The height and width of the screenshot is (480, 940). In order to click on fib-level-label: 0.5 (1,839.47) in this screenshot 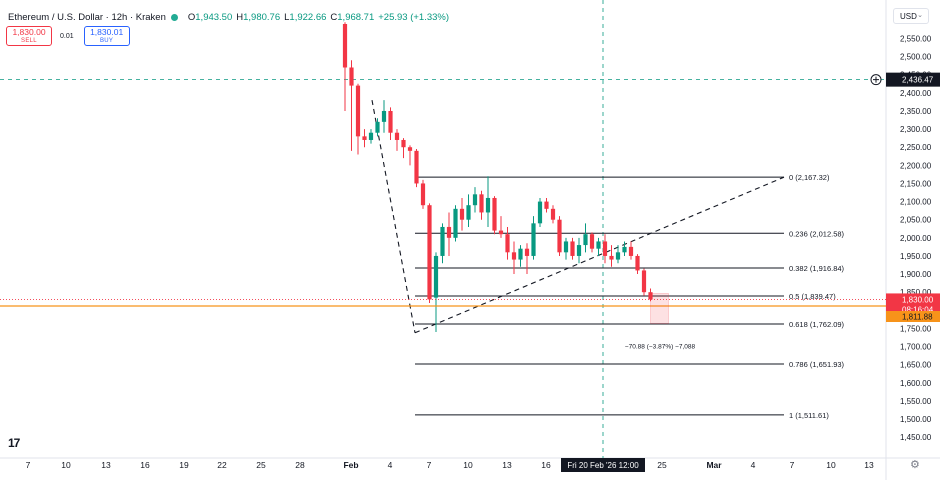, I will do `click(812, 296)`.